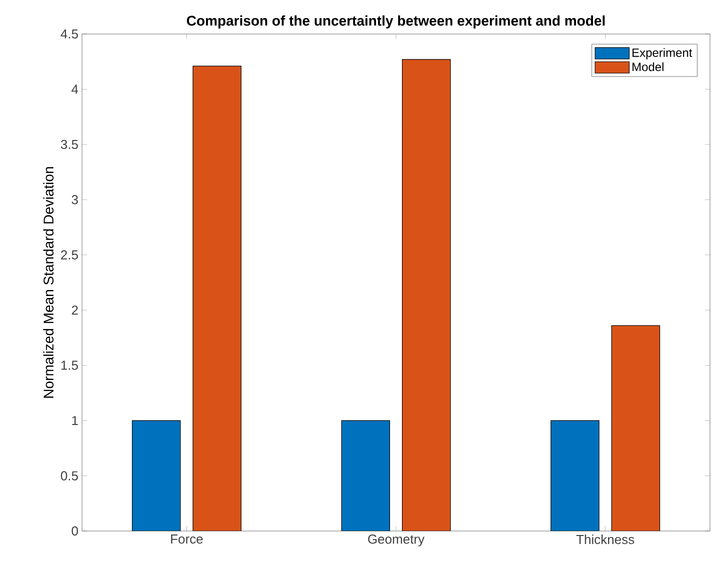 This screenshot has width=712, height=565. I want to click on y-tick-label: 3, so click(75, 199).